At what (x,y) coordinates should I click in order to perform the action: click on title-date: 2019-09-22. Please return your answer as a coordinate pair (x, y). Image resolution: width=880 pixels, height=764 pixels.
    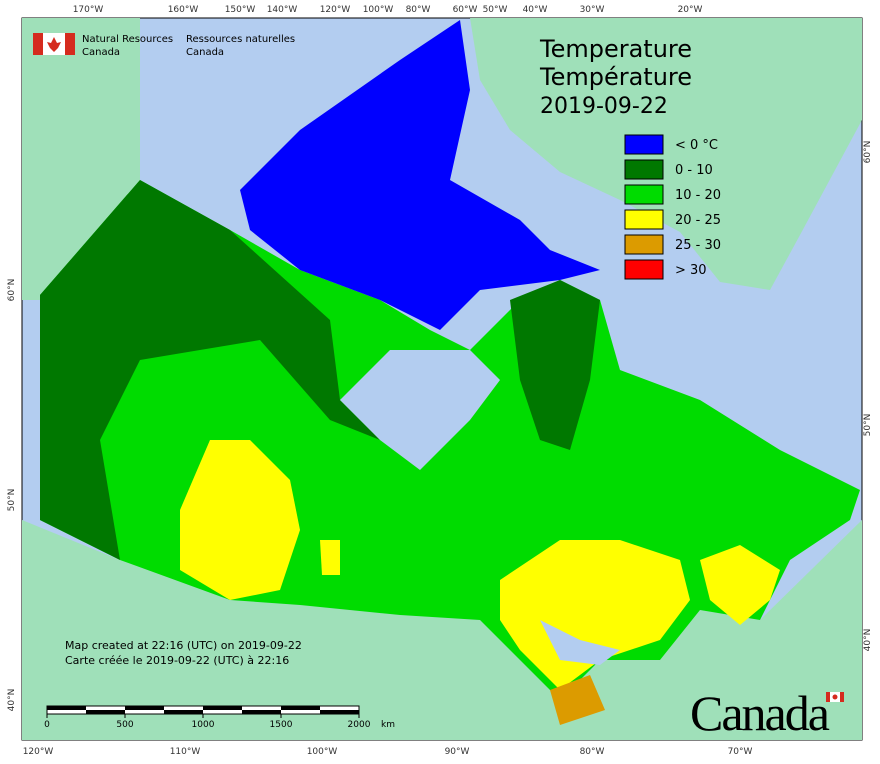
    Looking at the image, I should click on (604, 106).